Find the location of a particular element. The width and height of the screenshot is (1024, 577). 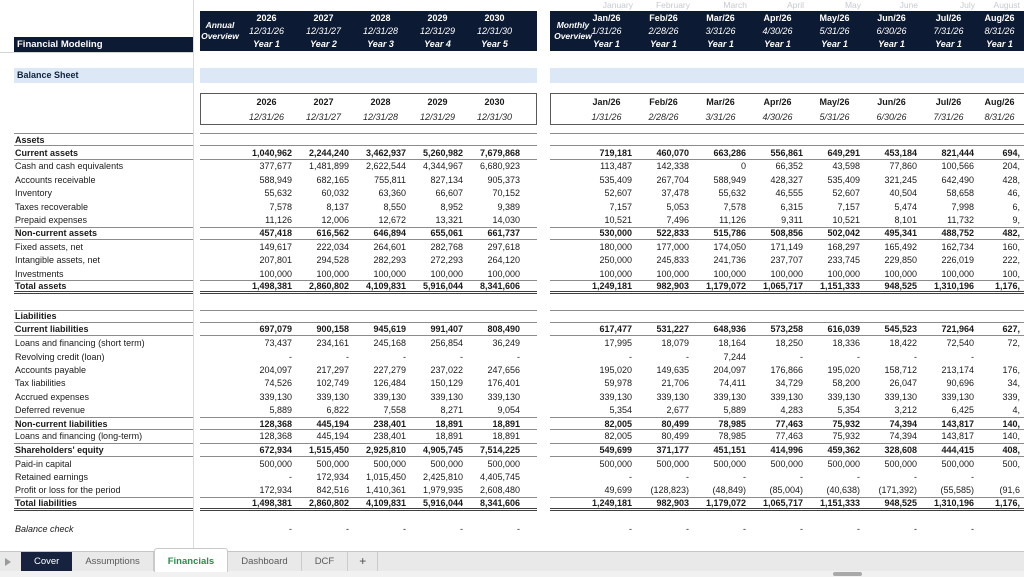

annual-cell: 4,109,831 is located at coordinates (385, 286).